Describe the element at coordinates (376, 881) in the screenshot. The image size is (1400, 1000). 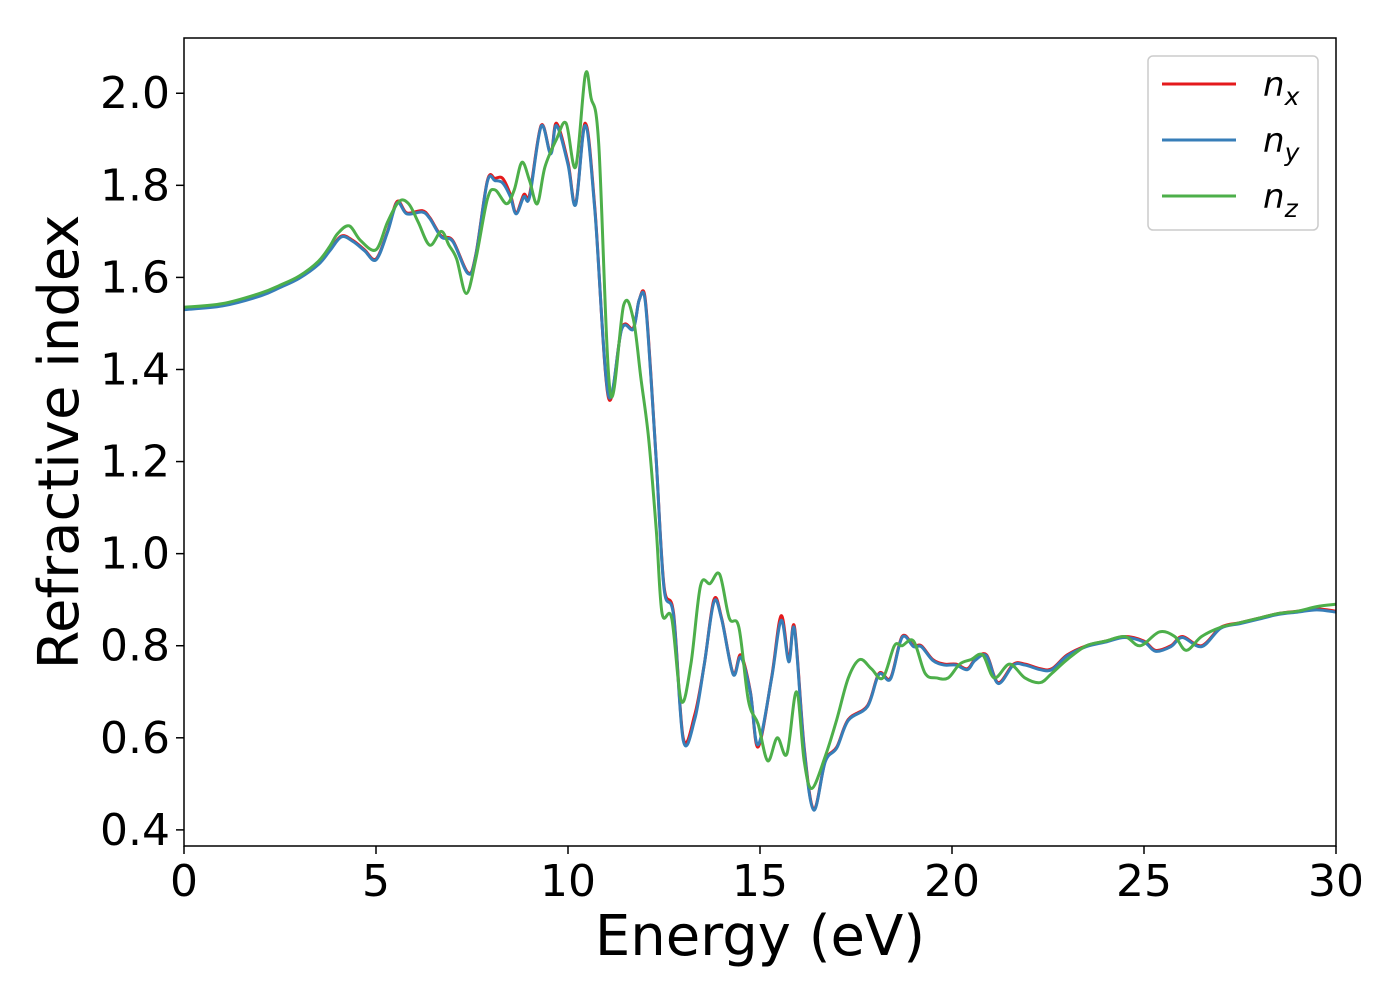
I see `x-tick-label: 5` at that location.